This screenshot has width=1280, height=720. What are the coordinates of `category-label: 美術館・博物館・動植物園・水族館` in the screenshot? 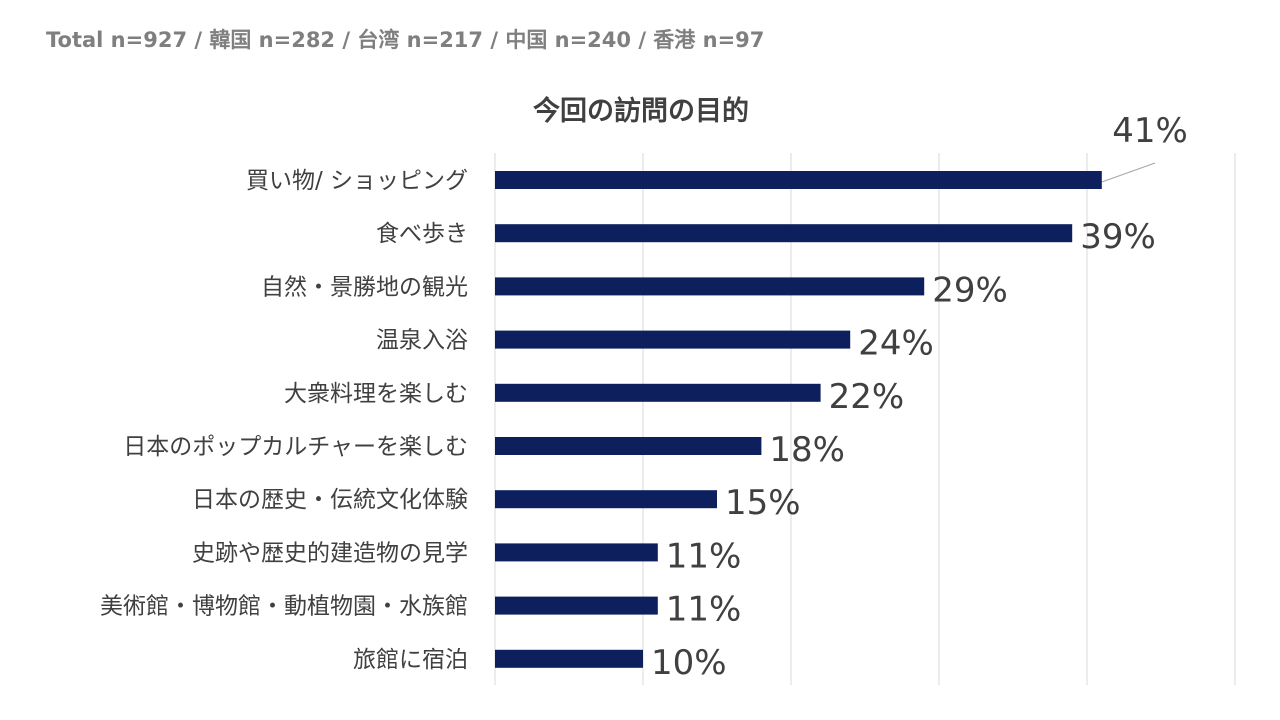 It's located at (284, 607).